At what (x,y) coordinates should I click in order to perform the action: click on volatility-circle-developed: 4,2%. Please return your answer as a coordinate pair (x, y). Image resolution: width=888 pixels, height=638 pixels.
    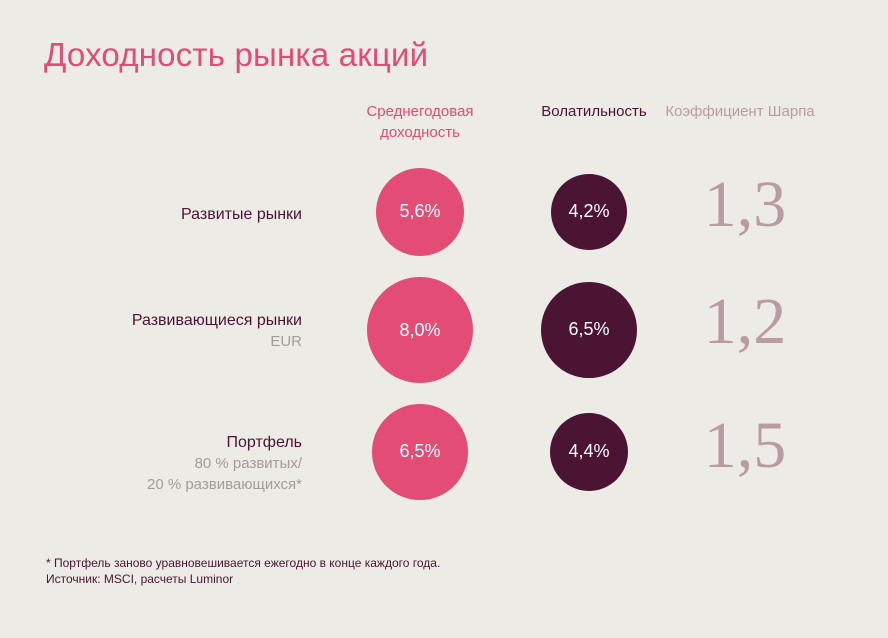
    Looking at the image, I should click on (589, 212).